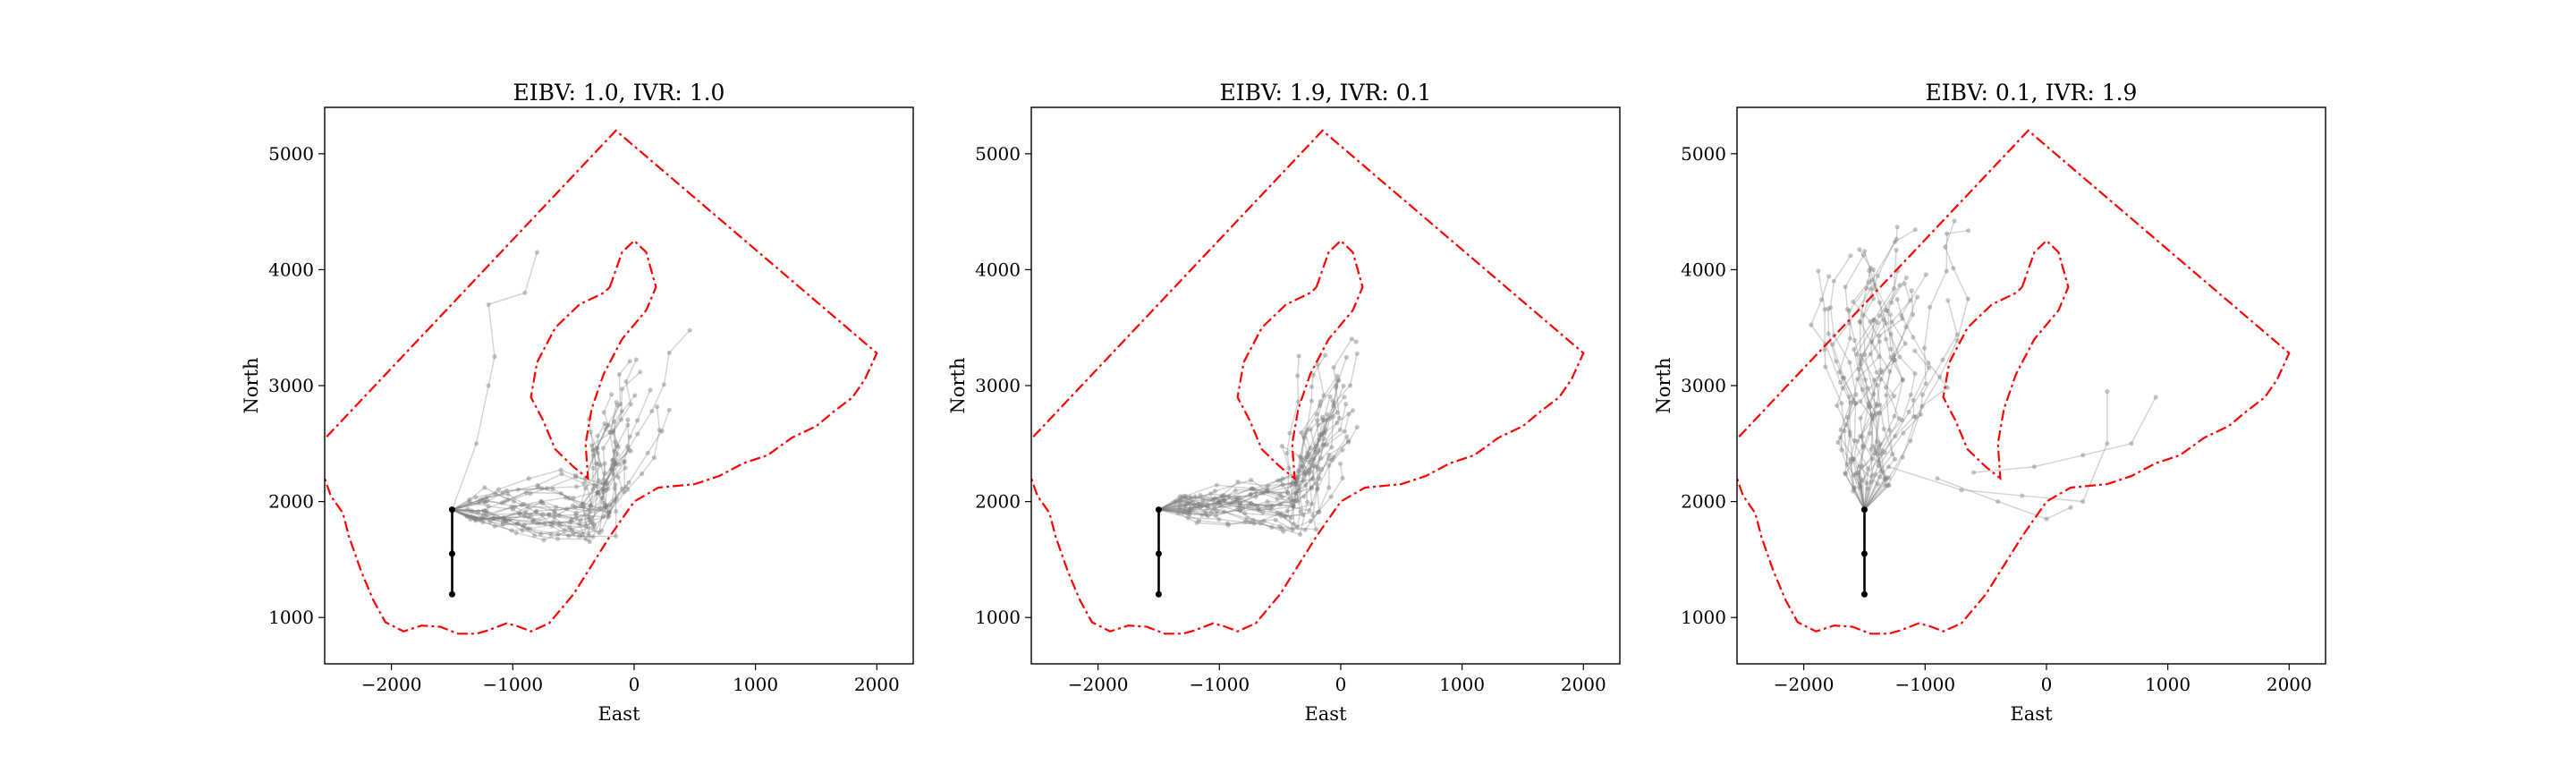 This screenshot has width=2576, height=773. I want to click on y-tick-label: 4000, so click(1703, 269).